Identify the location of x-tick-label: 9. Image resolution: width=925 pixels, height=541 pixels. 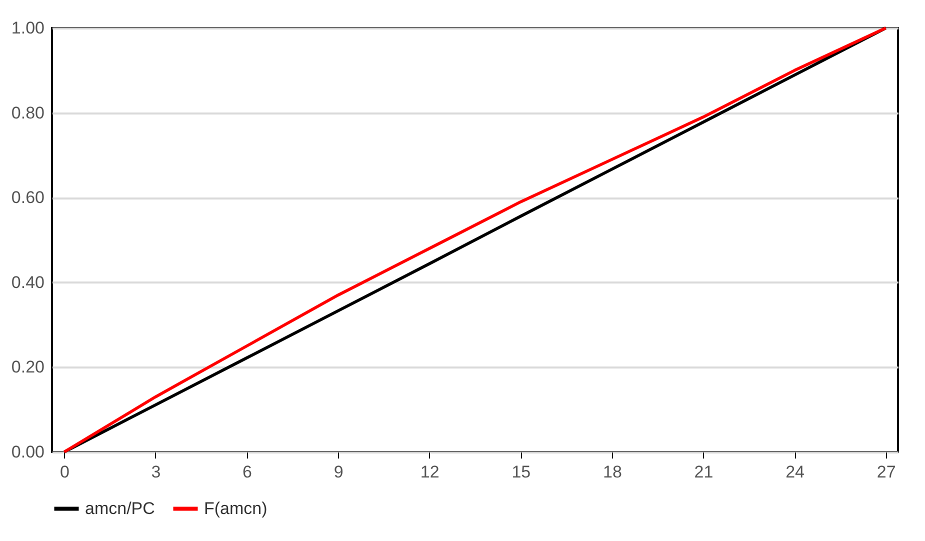
(339, 472).